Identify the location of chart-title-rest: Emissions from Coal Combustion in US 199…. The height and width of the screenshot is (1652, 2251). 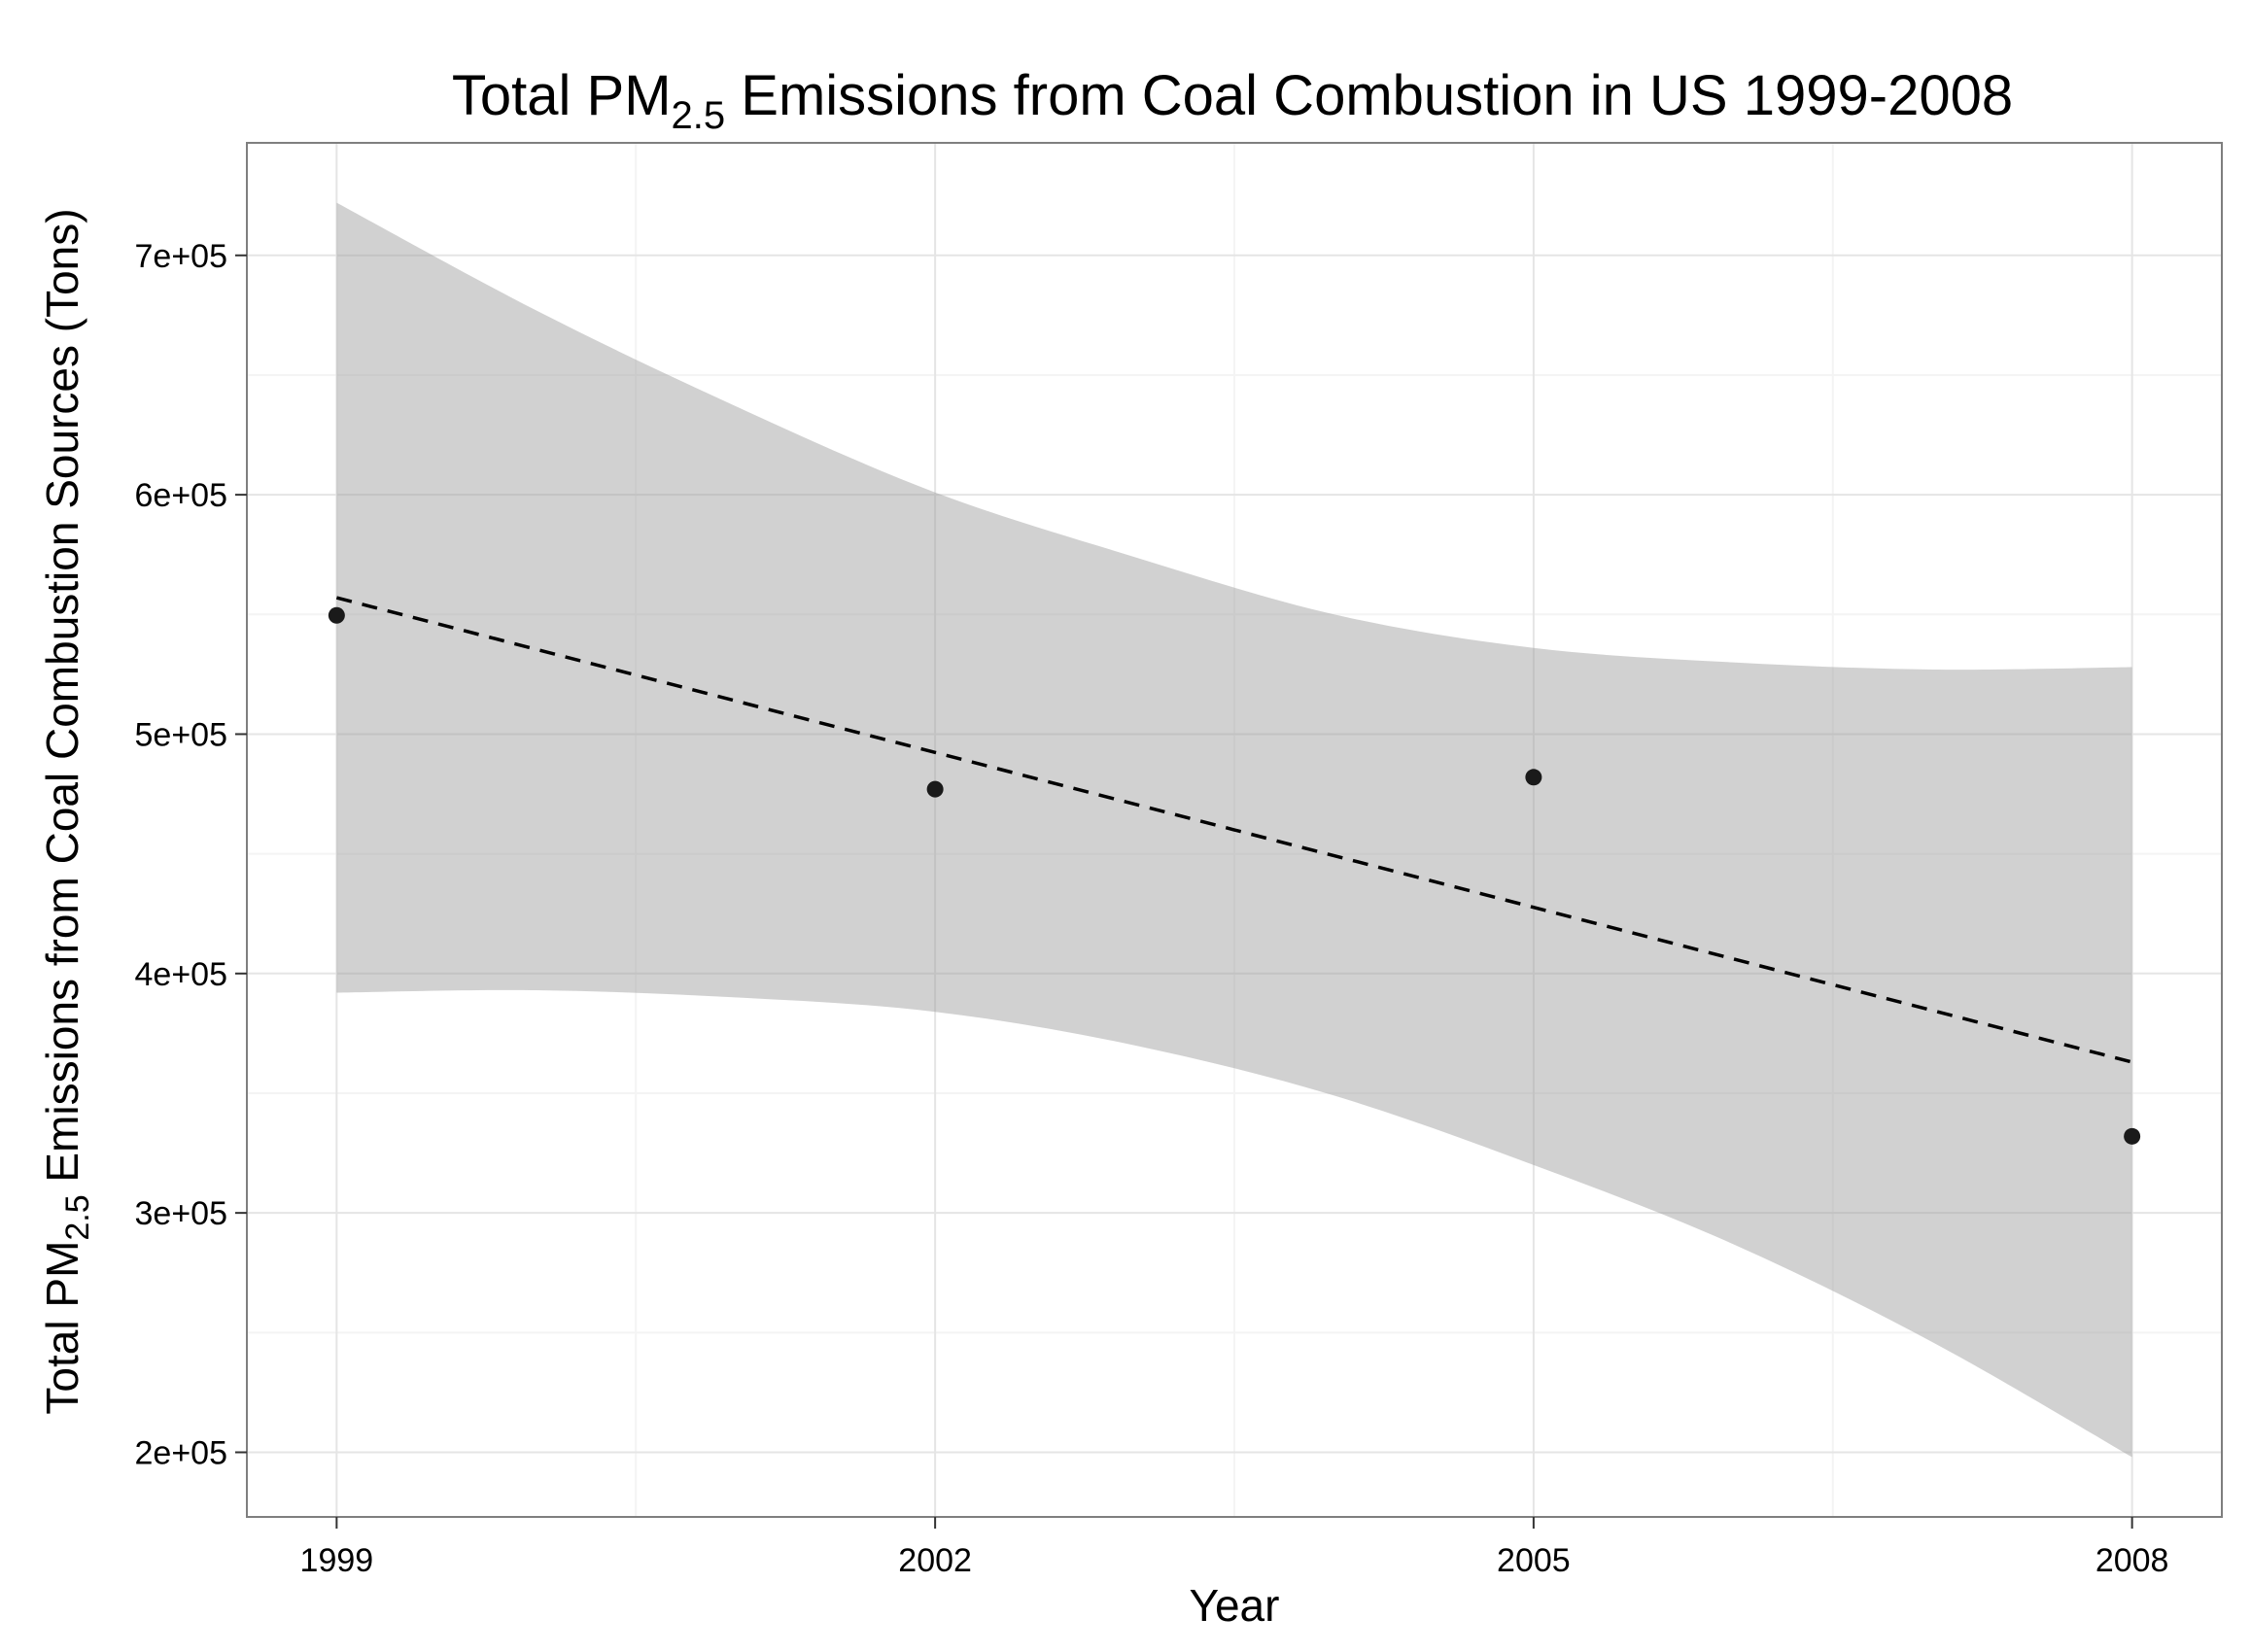
(1369, 96).